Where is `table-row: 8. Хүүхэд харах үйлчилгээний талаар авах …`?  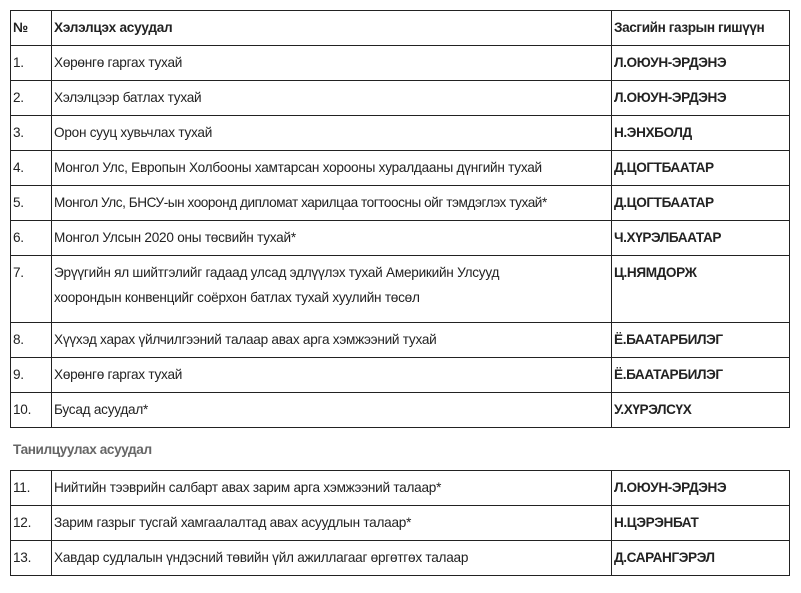
table-row: 8. Хүүхэд харах үйлчилгээний талаар авах … is located at coordinates (400, 340).